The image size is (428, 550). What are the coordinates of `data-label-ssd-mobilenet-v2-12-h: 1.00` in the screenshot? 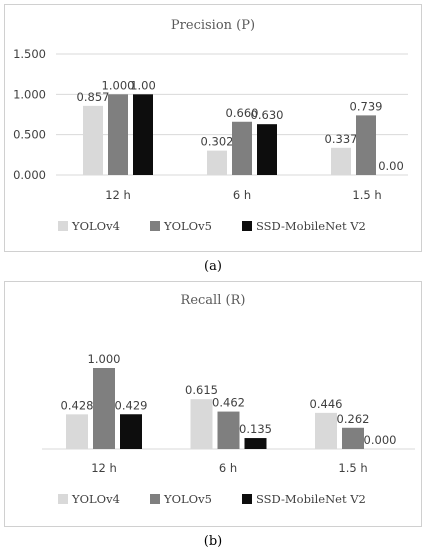 It's located at (143, 85).